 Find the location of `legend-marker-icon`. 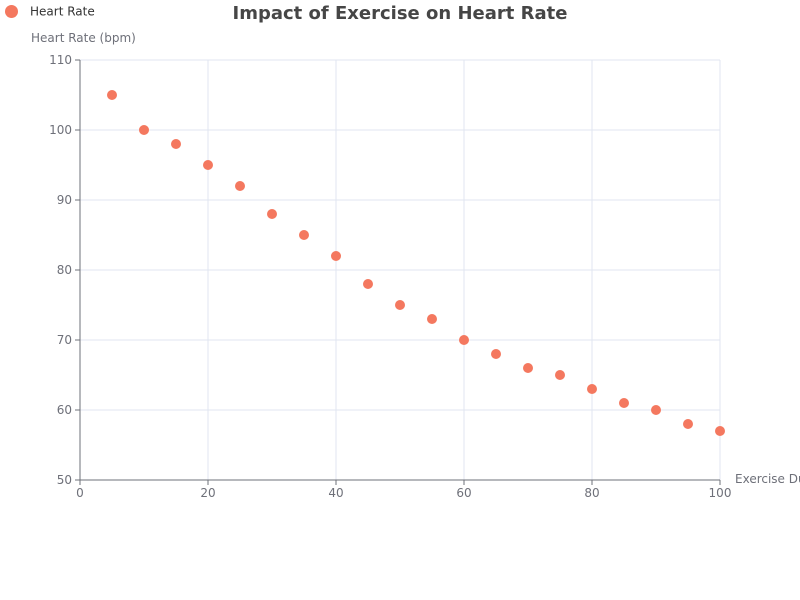

legend-marker-icon is located at coordinates (11, 11).